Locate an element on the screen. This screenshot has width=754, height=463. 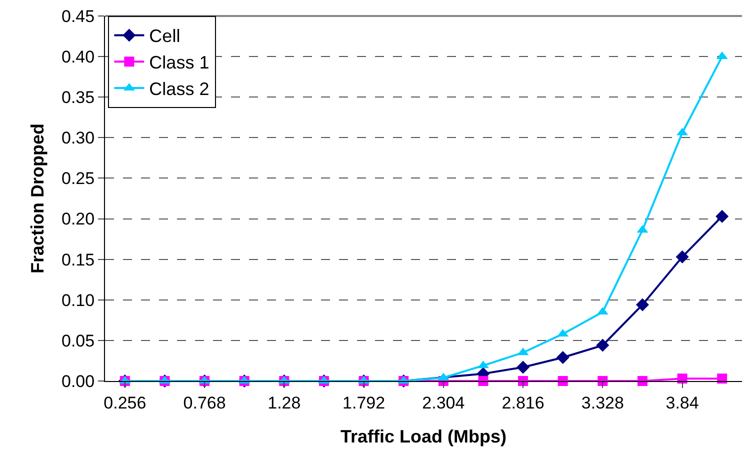
y-tick-label: 0.20 is located at coordinates (78, 219).